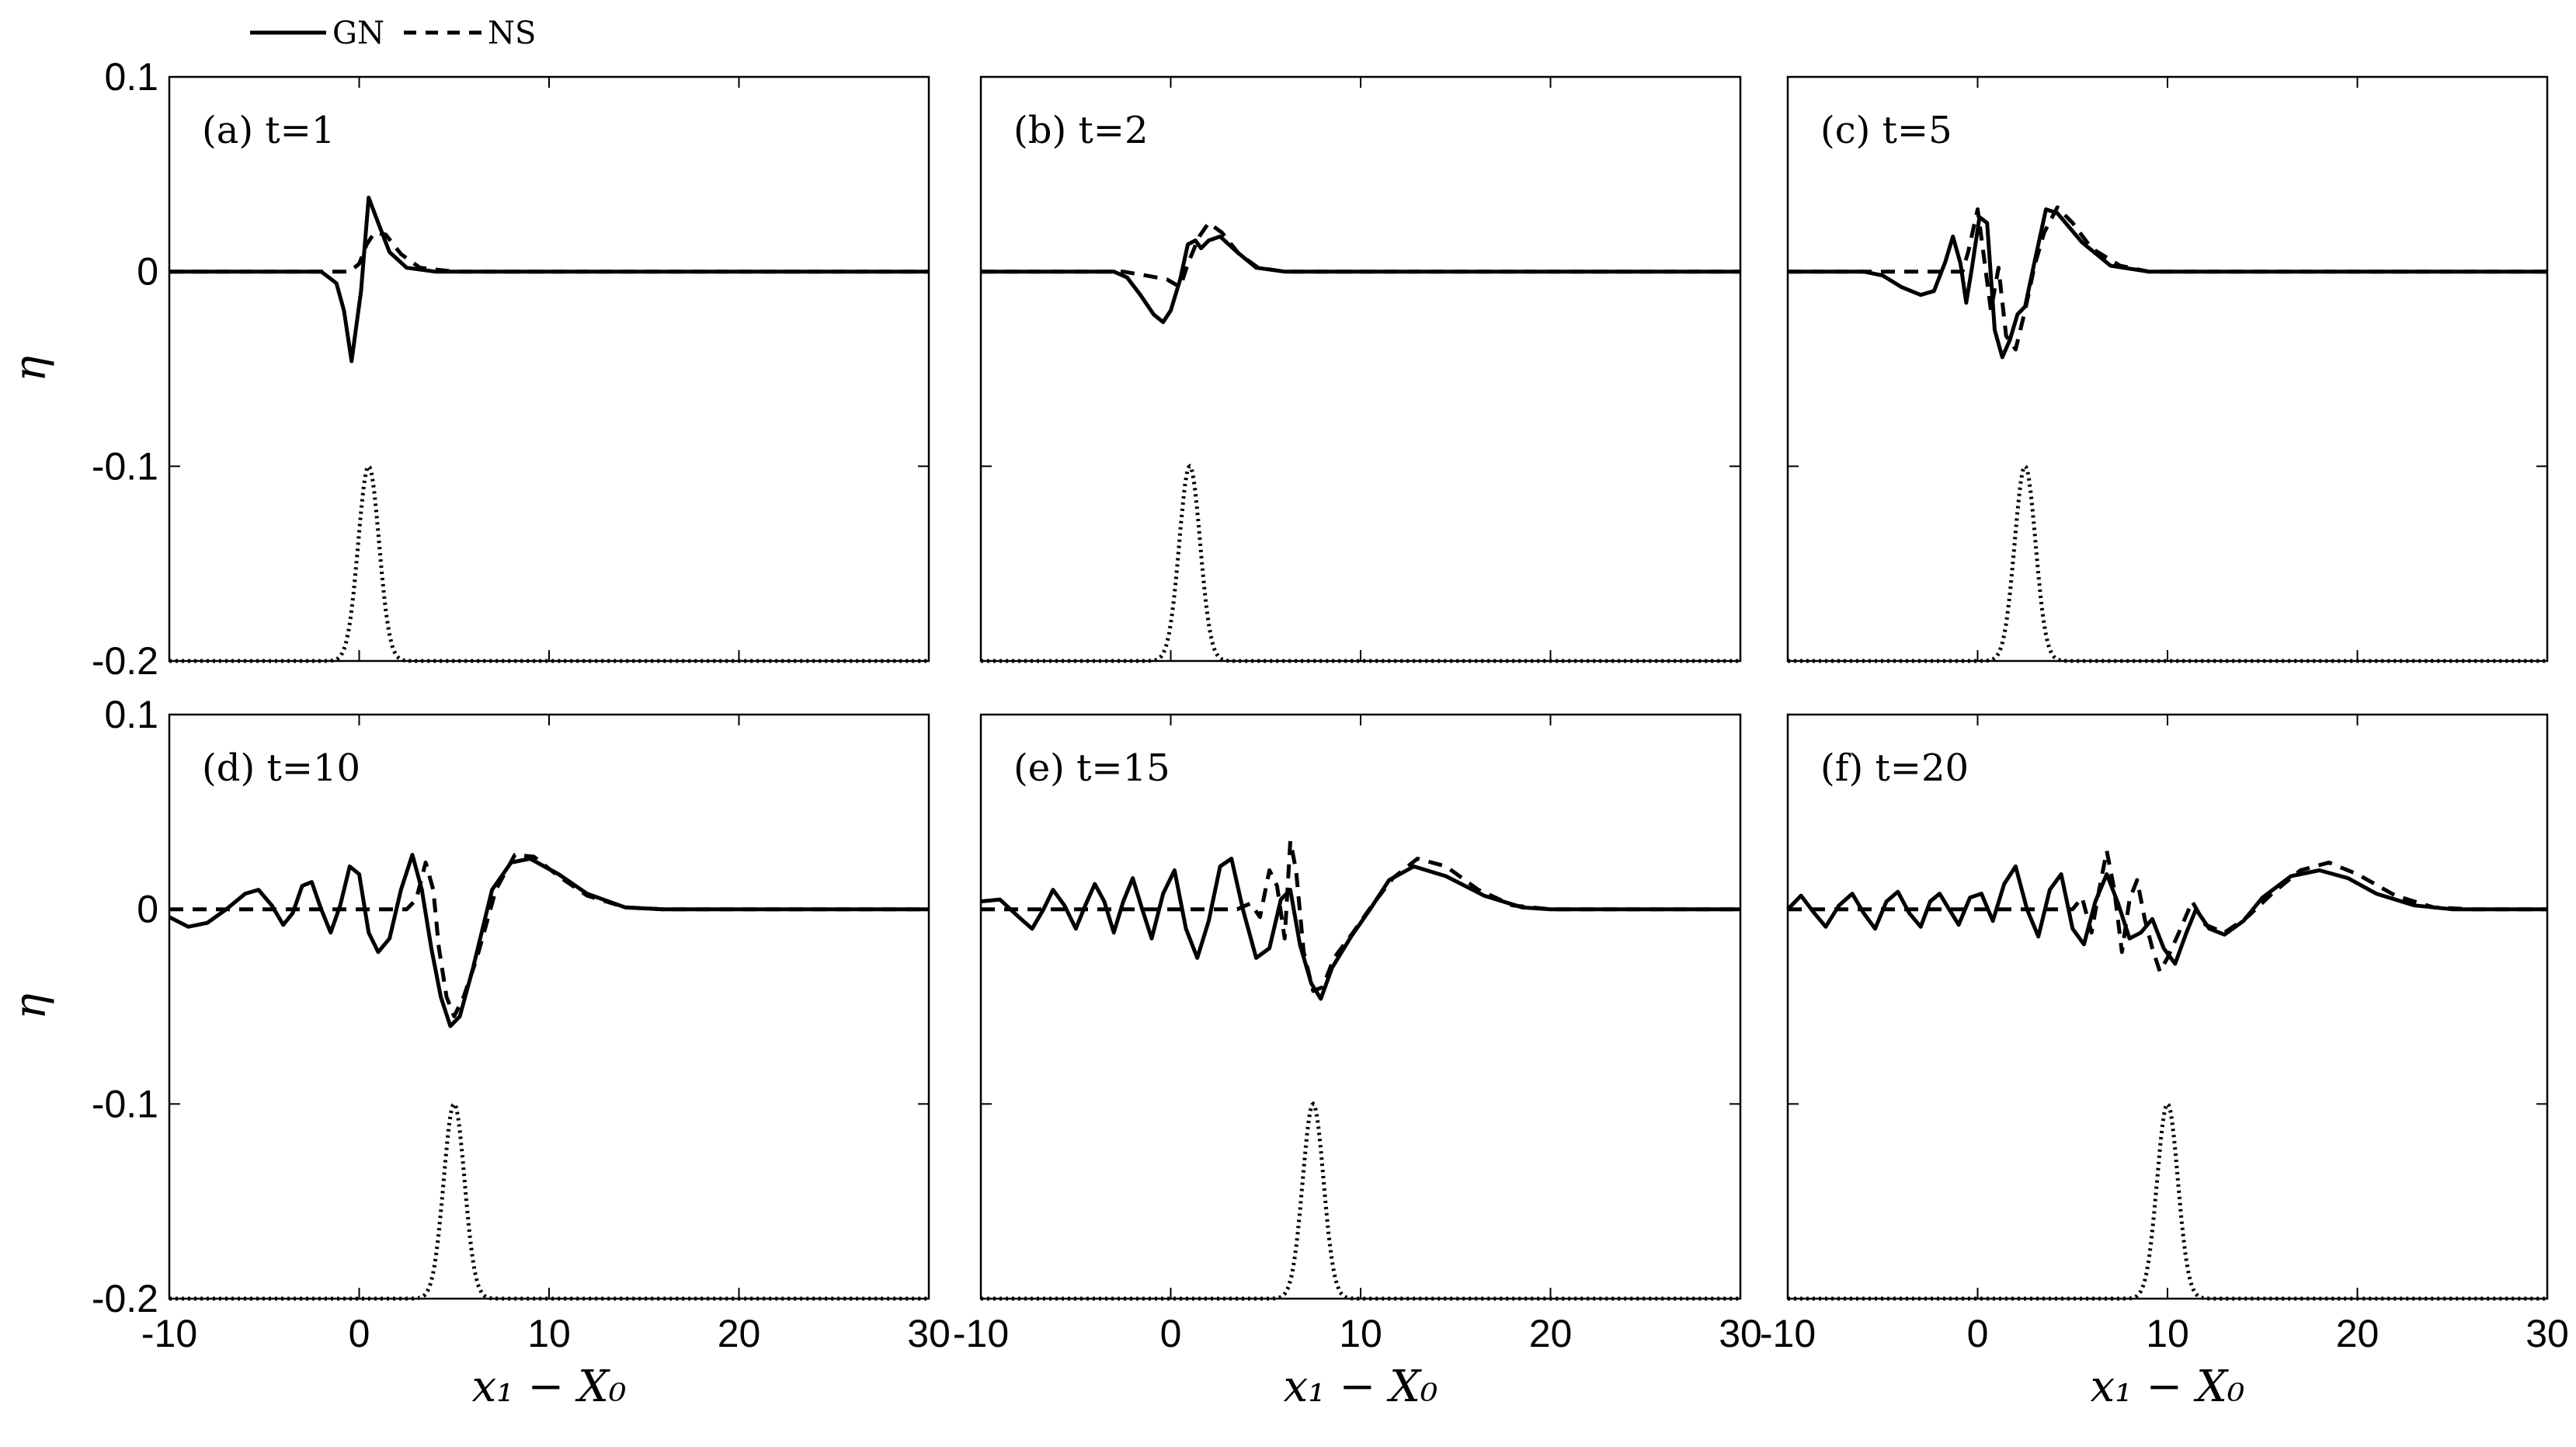 The image size is (2576, 1447). I want to click on legend-gn-label: GN, so click(358, 33).